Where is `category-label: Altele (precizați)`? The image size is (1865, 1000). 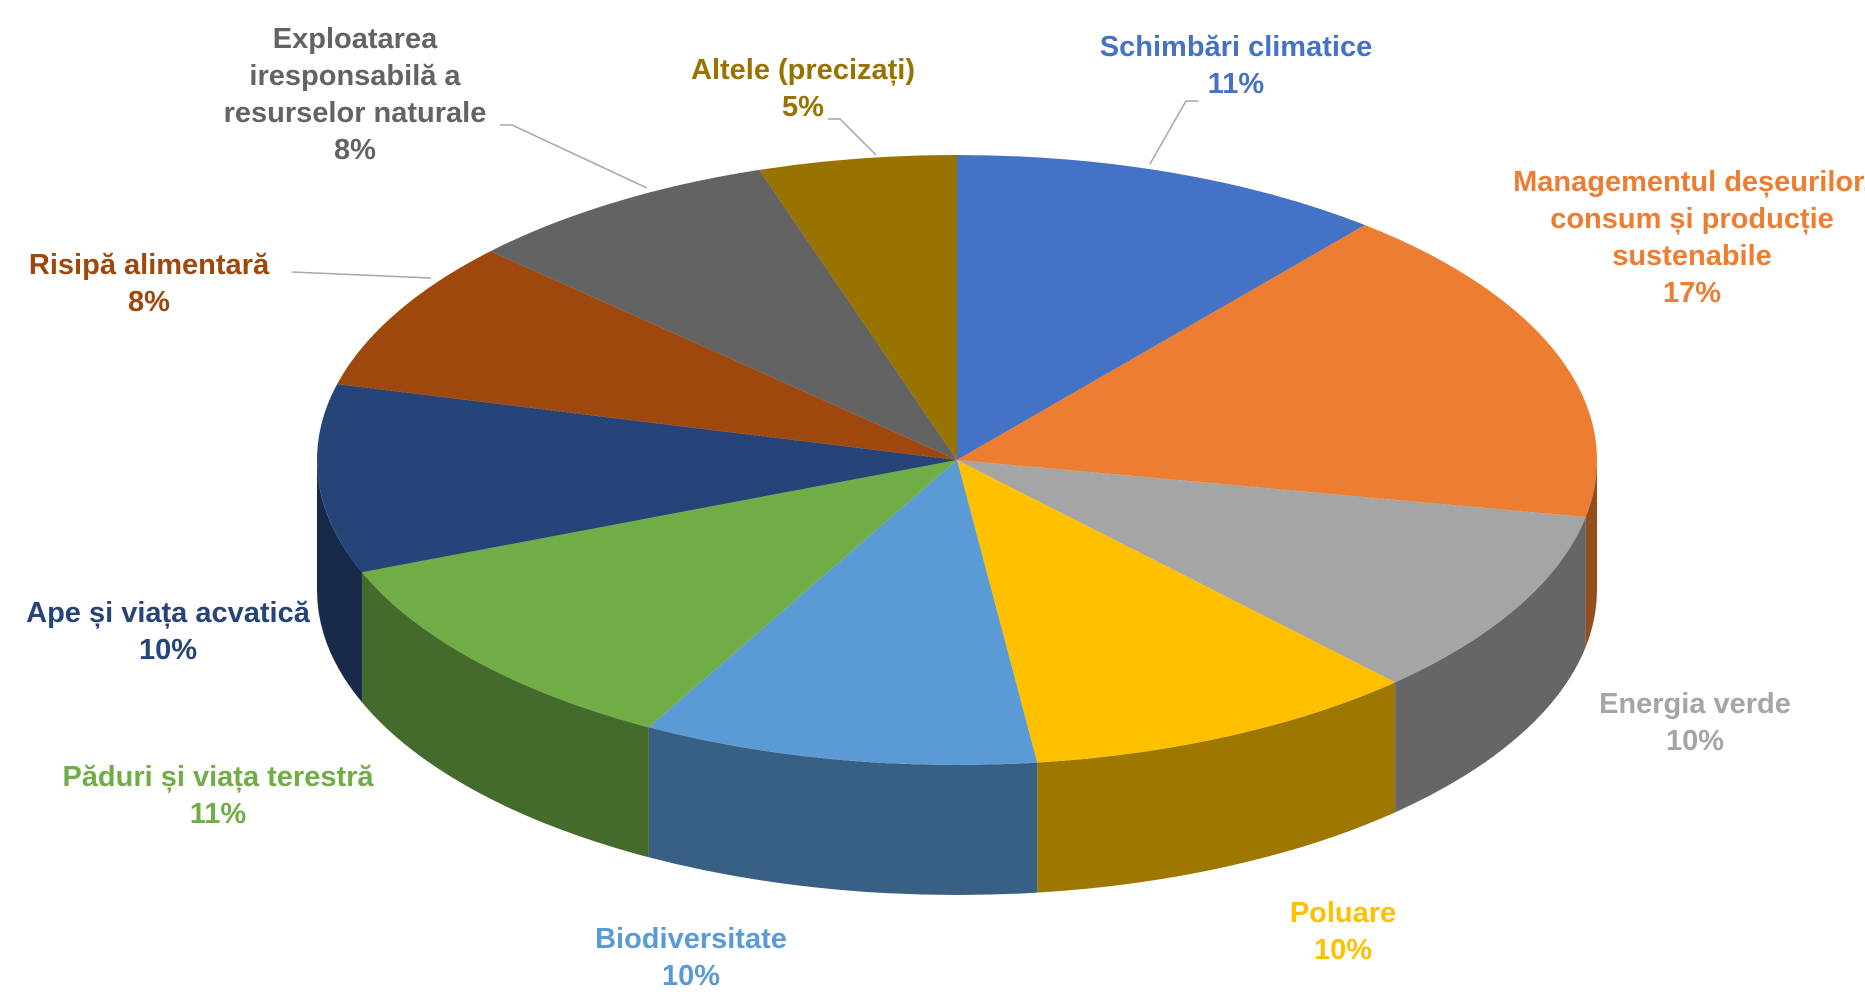
category-label: Altele (precizați) is located at coordinates (803, 70).